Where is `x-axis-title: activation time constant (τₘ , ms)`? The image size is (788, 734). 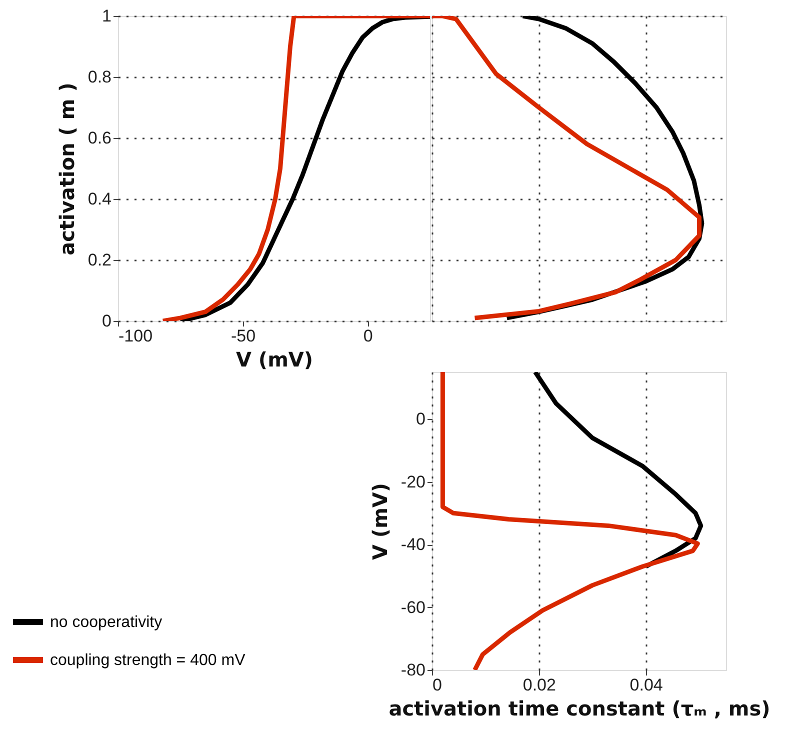 x-axis-title: activation time constant (τₘ , ms) is located at coordinates (579, 708).